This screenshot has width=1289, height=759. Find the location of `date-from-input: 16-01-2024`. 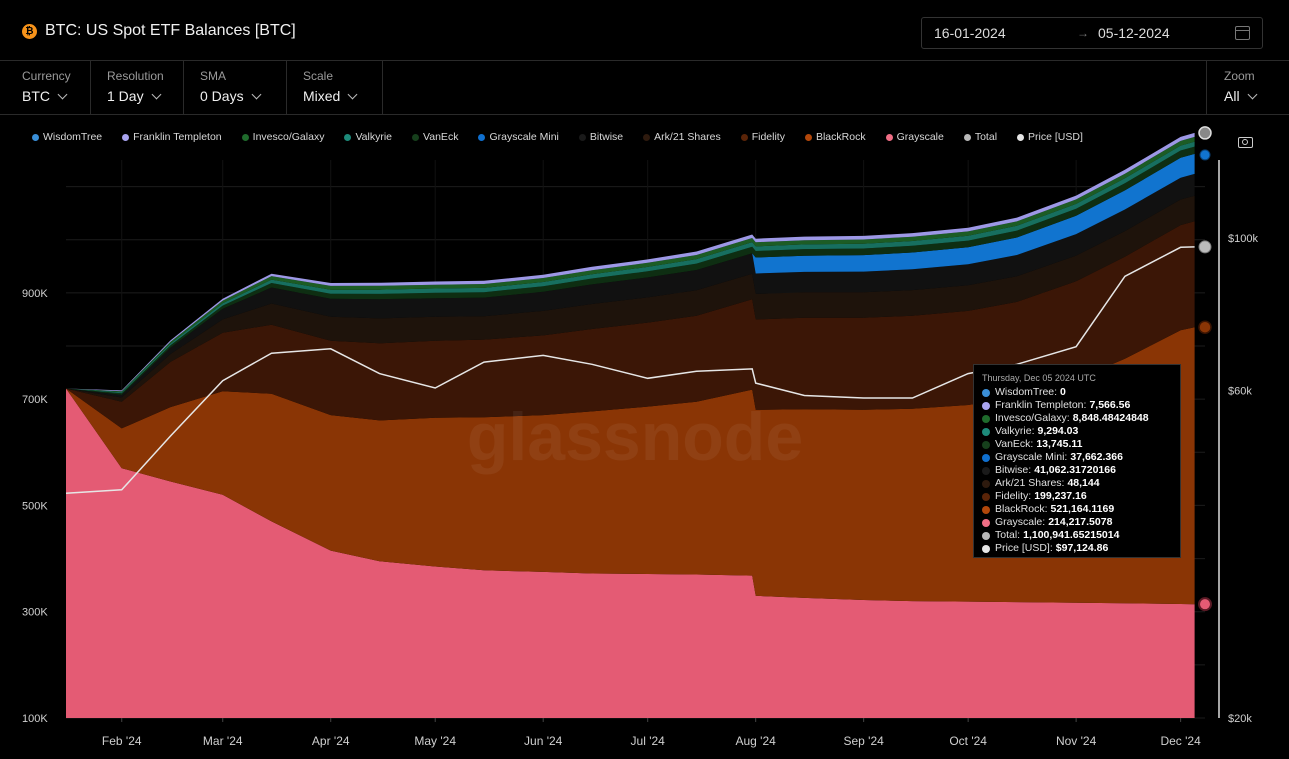

date-from-input: 16-01-2024 is located at coordinates (970, 33).